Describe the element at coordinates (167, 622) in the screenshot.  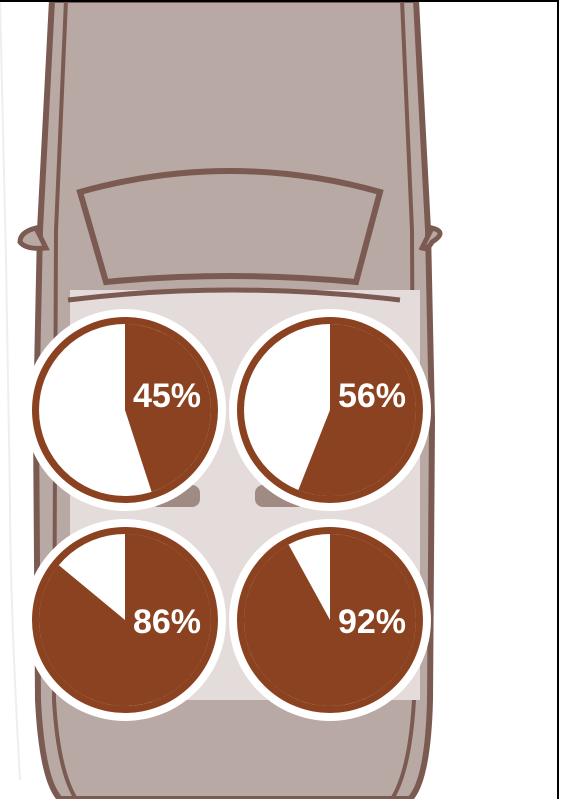
I see `pie-label: 86%` at that location.